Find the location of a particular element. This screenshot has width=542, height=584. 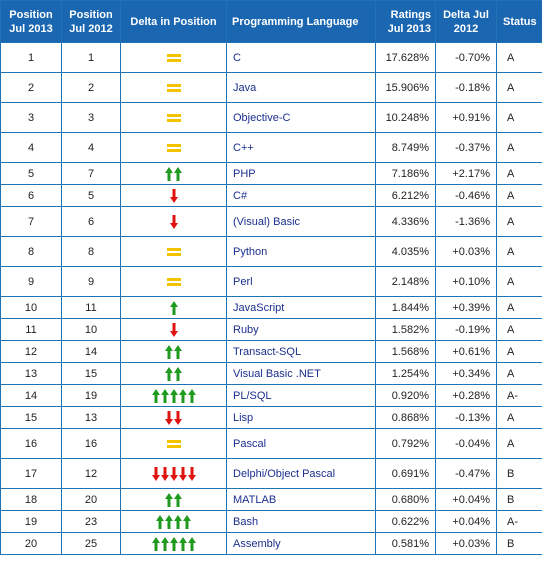

language-link: (Visual) Basic is located at coordinates (267, 221).